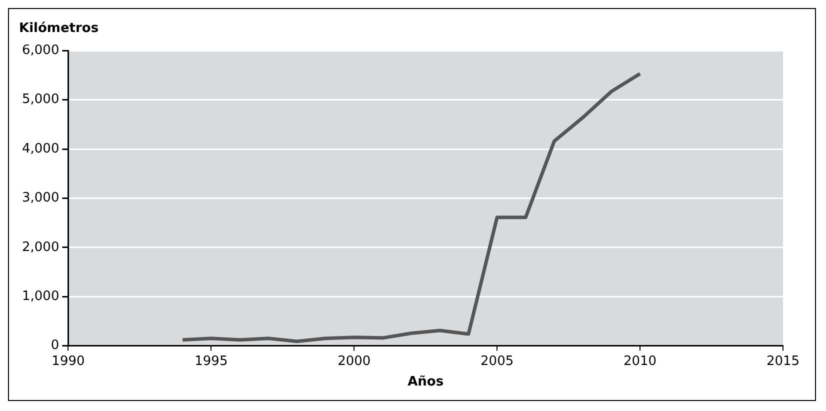 This screenshot has height=411, width=826. What do you see at coordinates (55, 346) in the screenshot?
I see `y-tick-label: 0` at bounding box center [55, 346].